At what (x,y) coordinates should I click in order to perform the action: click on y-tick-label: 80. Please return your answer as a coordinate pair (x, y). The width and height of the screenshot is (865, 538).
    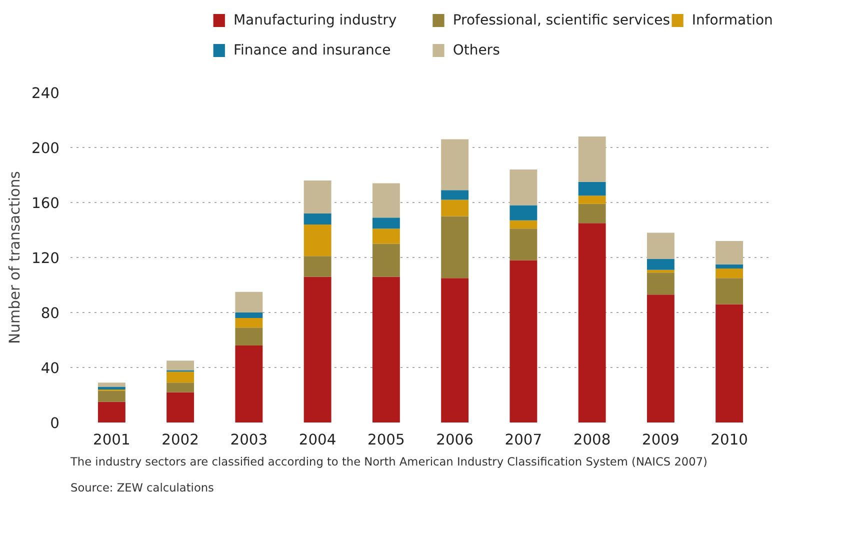
    Looking at the image, I should click on (50, 313).